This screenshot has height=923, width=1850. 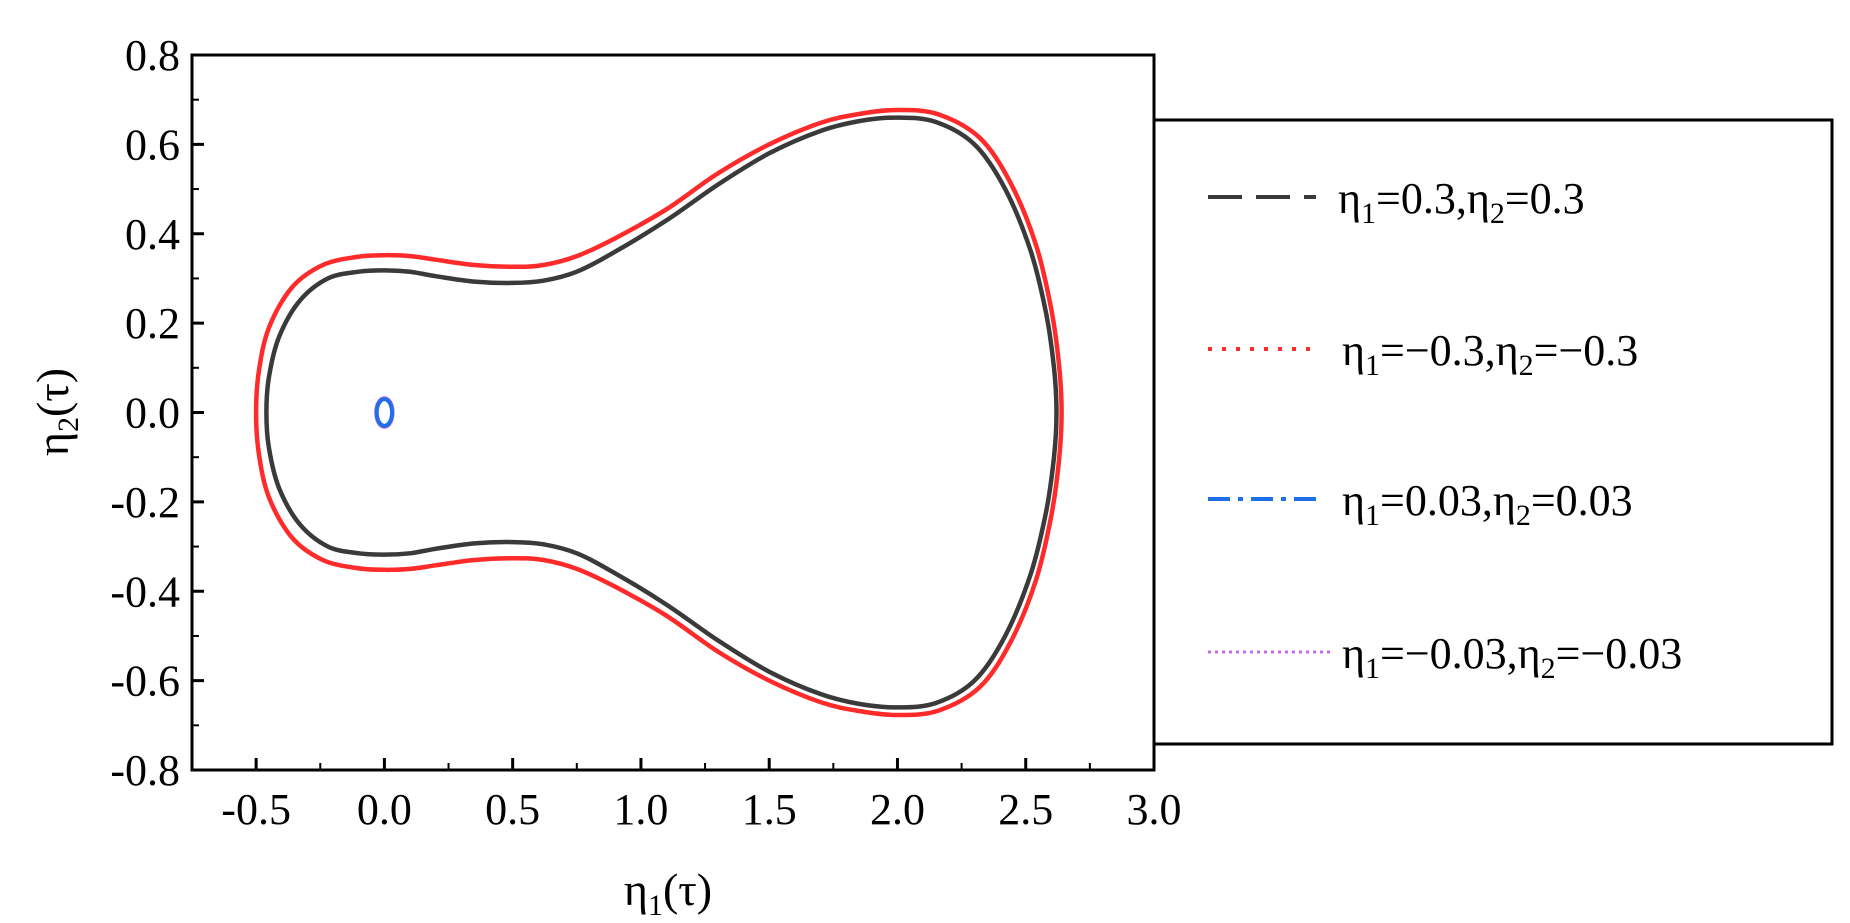 What do you see at coordinates (1490, 354) in the screenshot?
I see `legend-label: η1=−0.3,η2=−0.3` at bounding box center [1490, 354].